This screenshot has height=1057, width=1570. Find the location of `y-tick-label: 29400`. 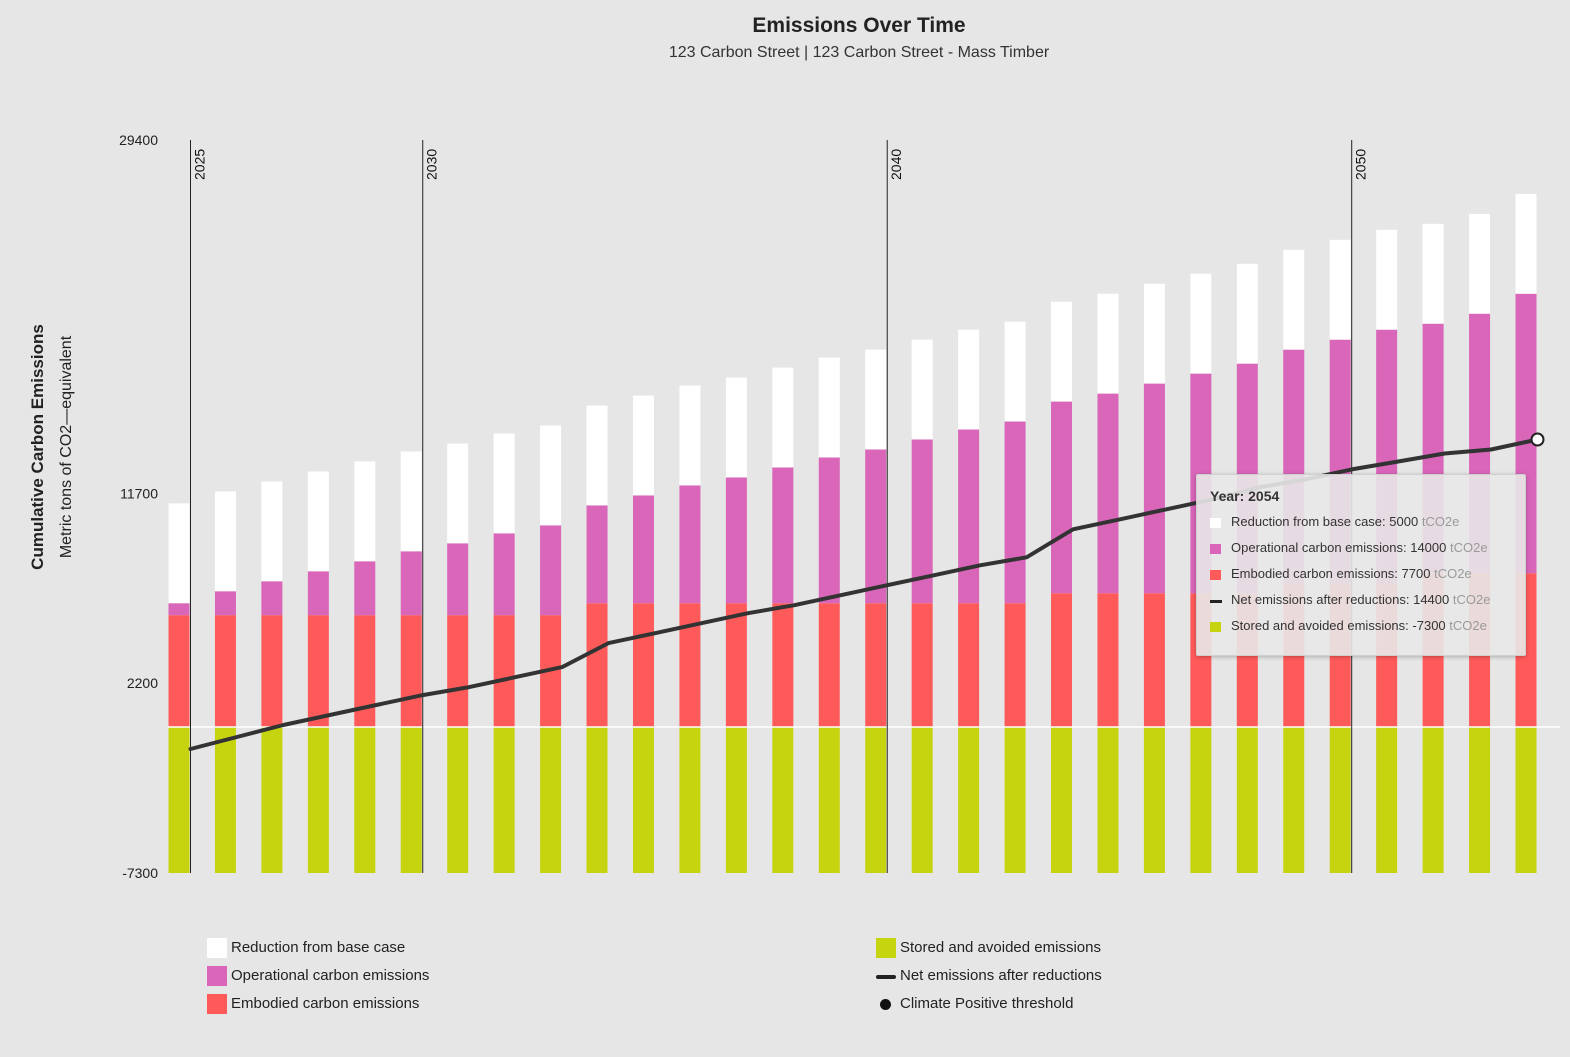

y-tick-label: 29400 is located at coordinates (138, 140).